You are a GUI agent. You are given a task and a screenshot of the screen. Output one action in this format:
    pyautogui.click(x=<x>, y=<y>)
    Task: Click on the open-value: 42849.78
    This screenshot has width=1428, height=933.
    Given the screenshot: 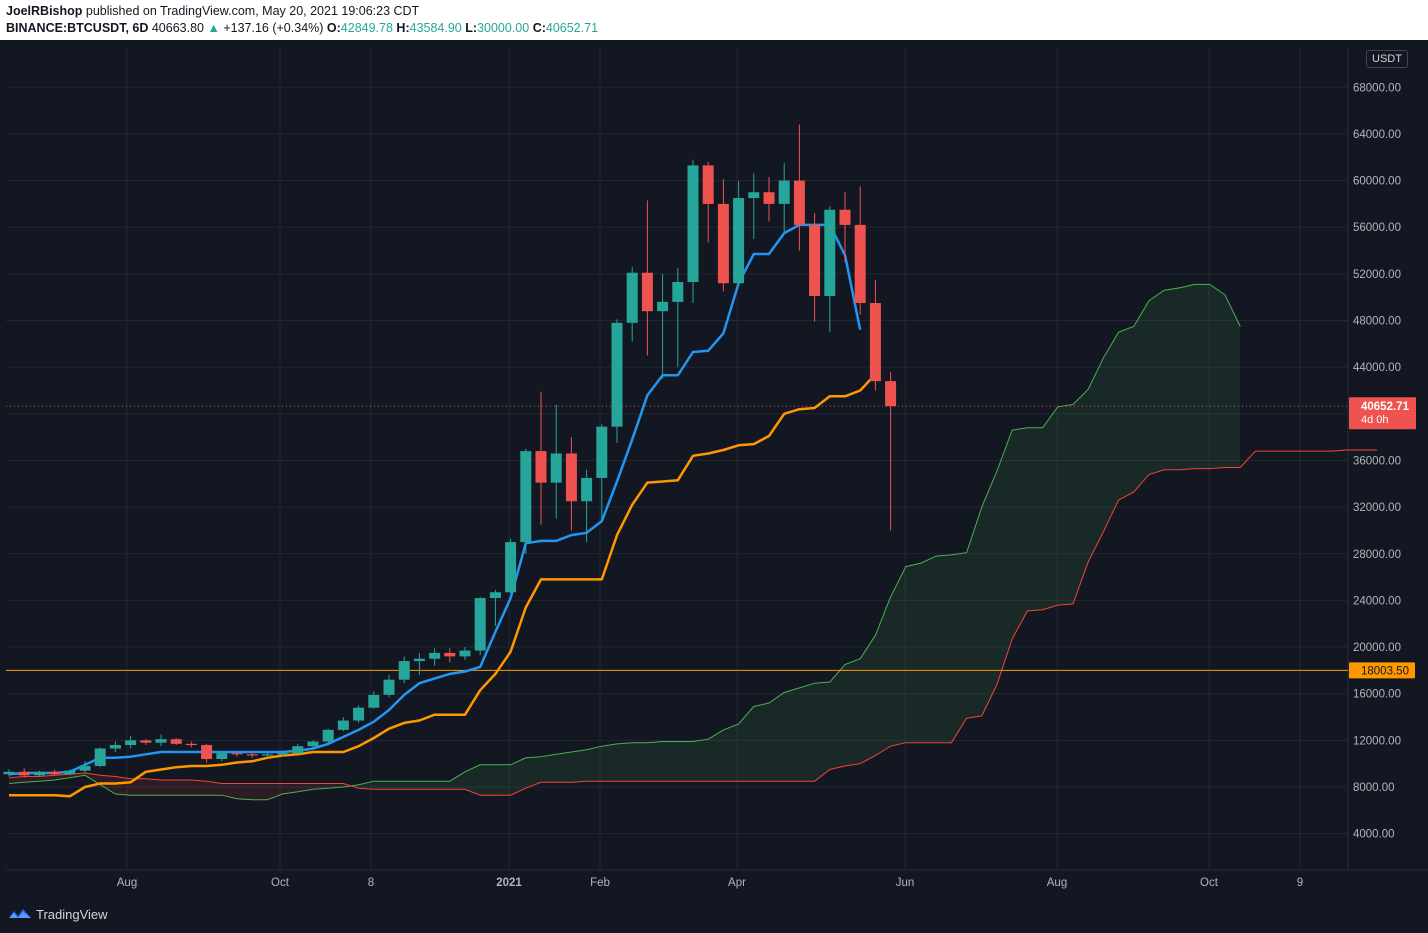 What is the action you would take?
    pyautogui.click(x=366, y=28)
    